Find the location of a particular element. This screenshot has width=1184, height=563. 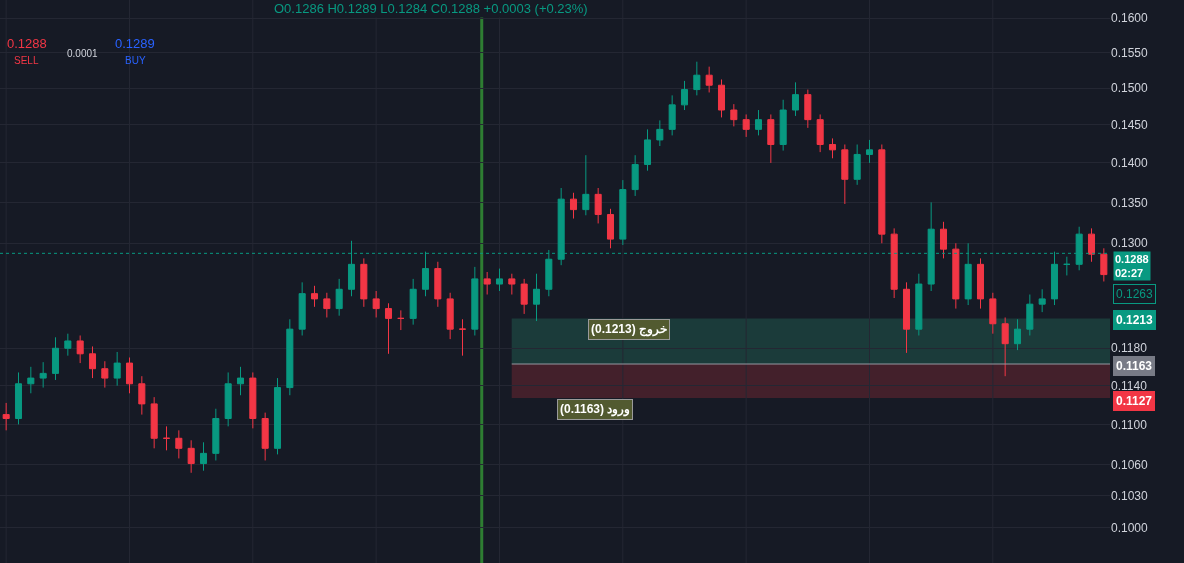

y-tick-label: 0.1140 is located at coordinates (1129, 385).